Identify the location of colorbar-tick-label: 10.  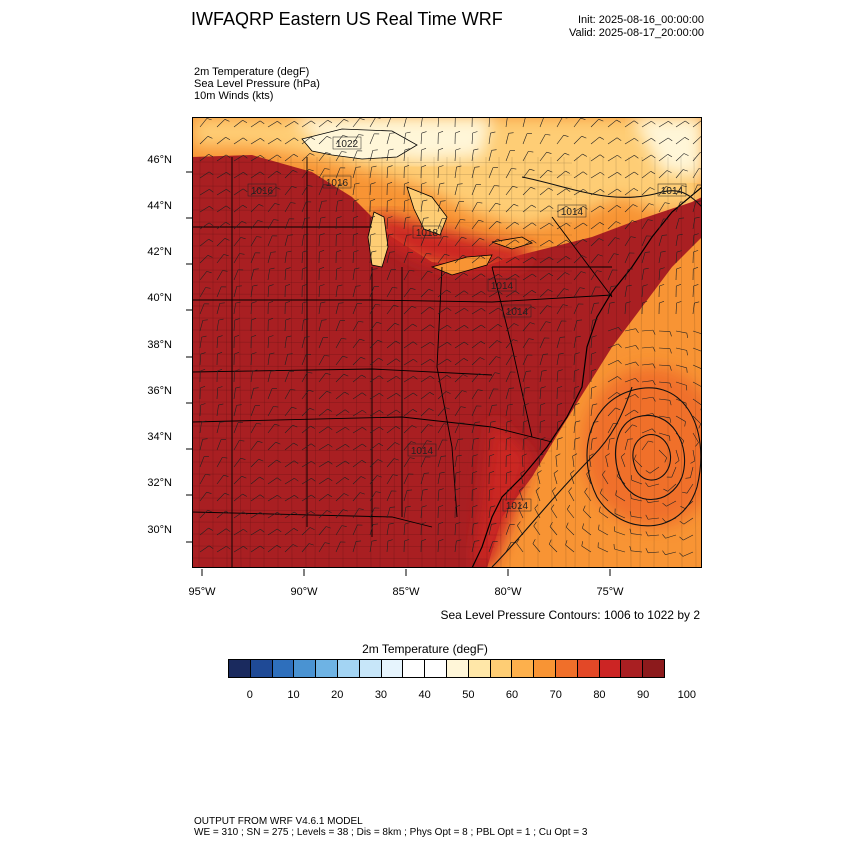
(293, 695).